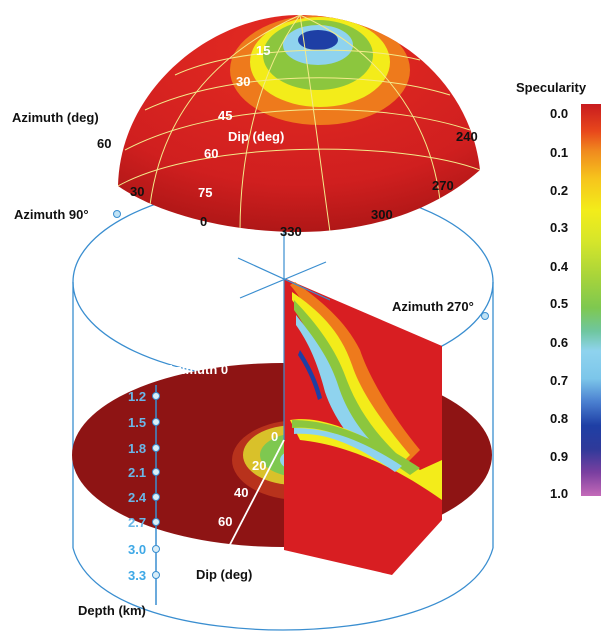  I want to click on dome-azimuth-tick: 30, so click(137, 191).